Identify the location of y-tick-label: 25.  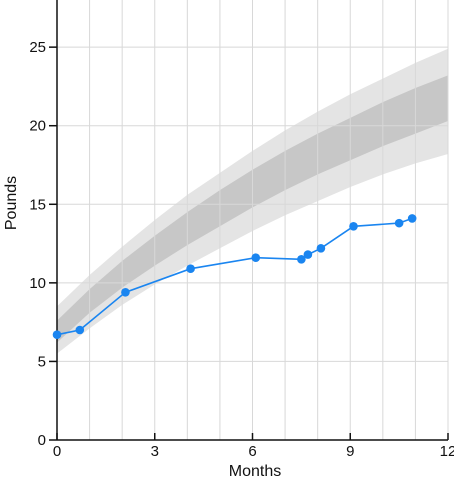
(37, 47).